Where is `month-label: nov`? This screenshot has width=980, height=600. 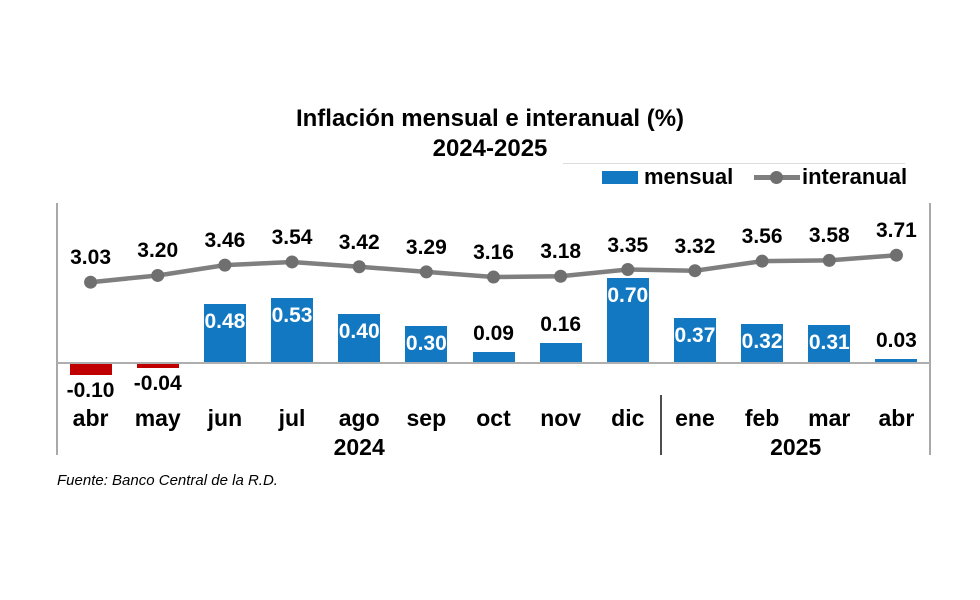 month-label: nov is located at coordinates (561, 418).